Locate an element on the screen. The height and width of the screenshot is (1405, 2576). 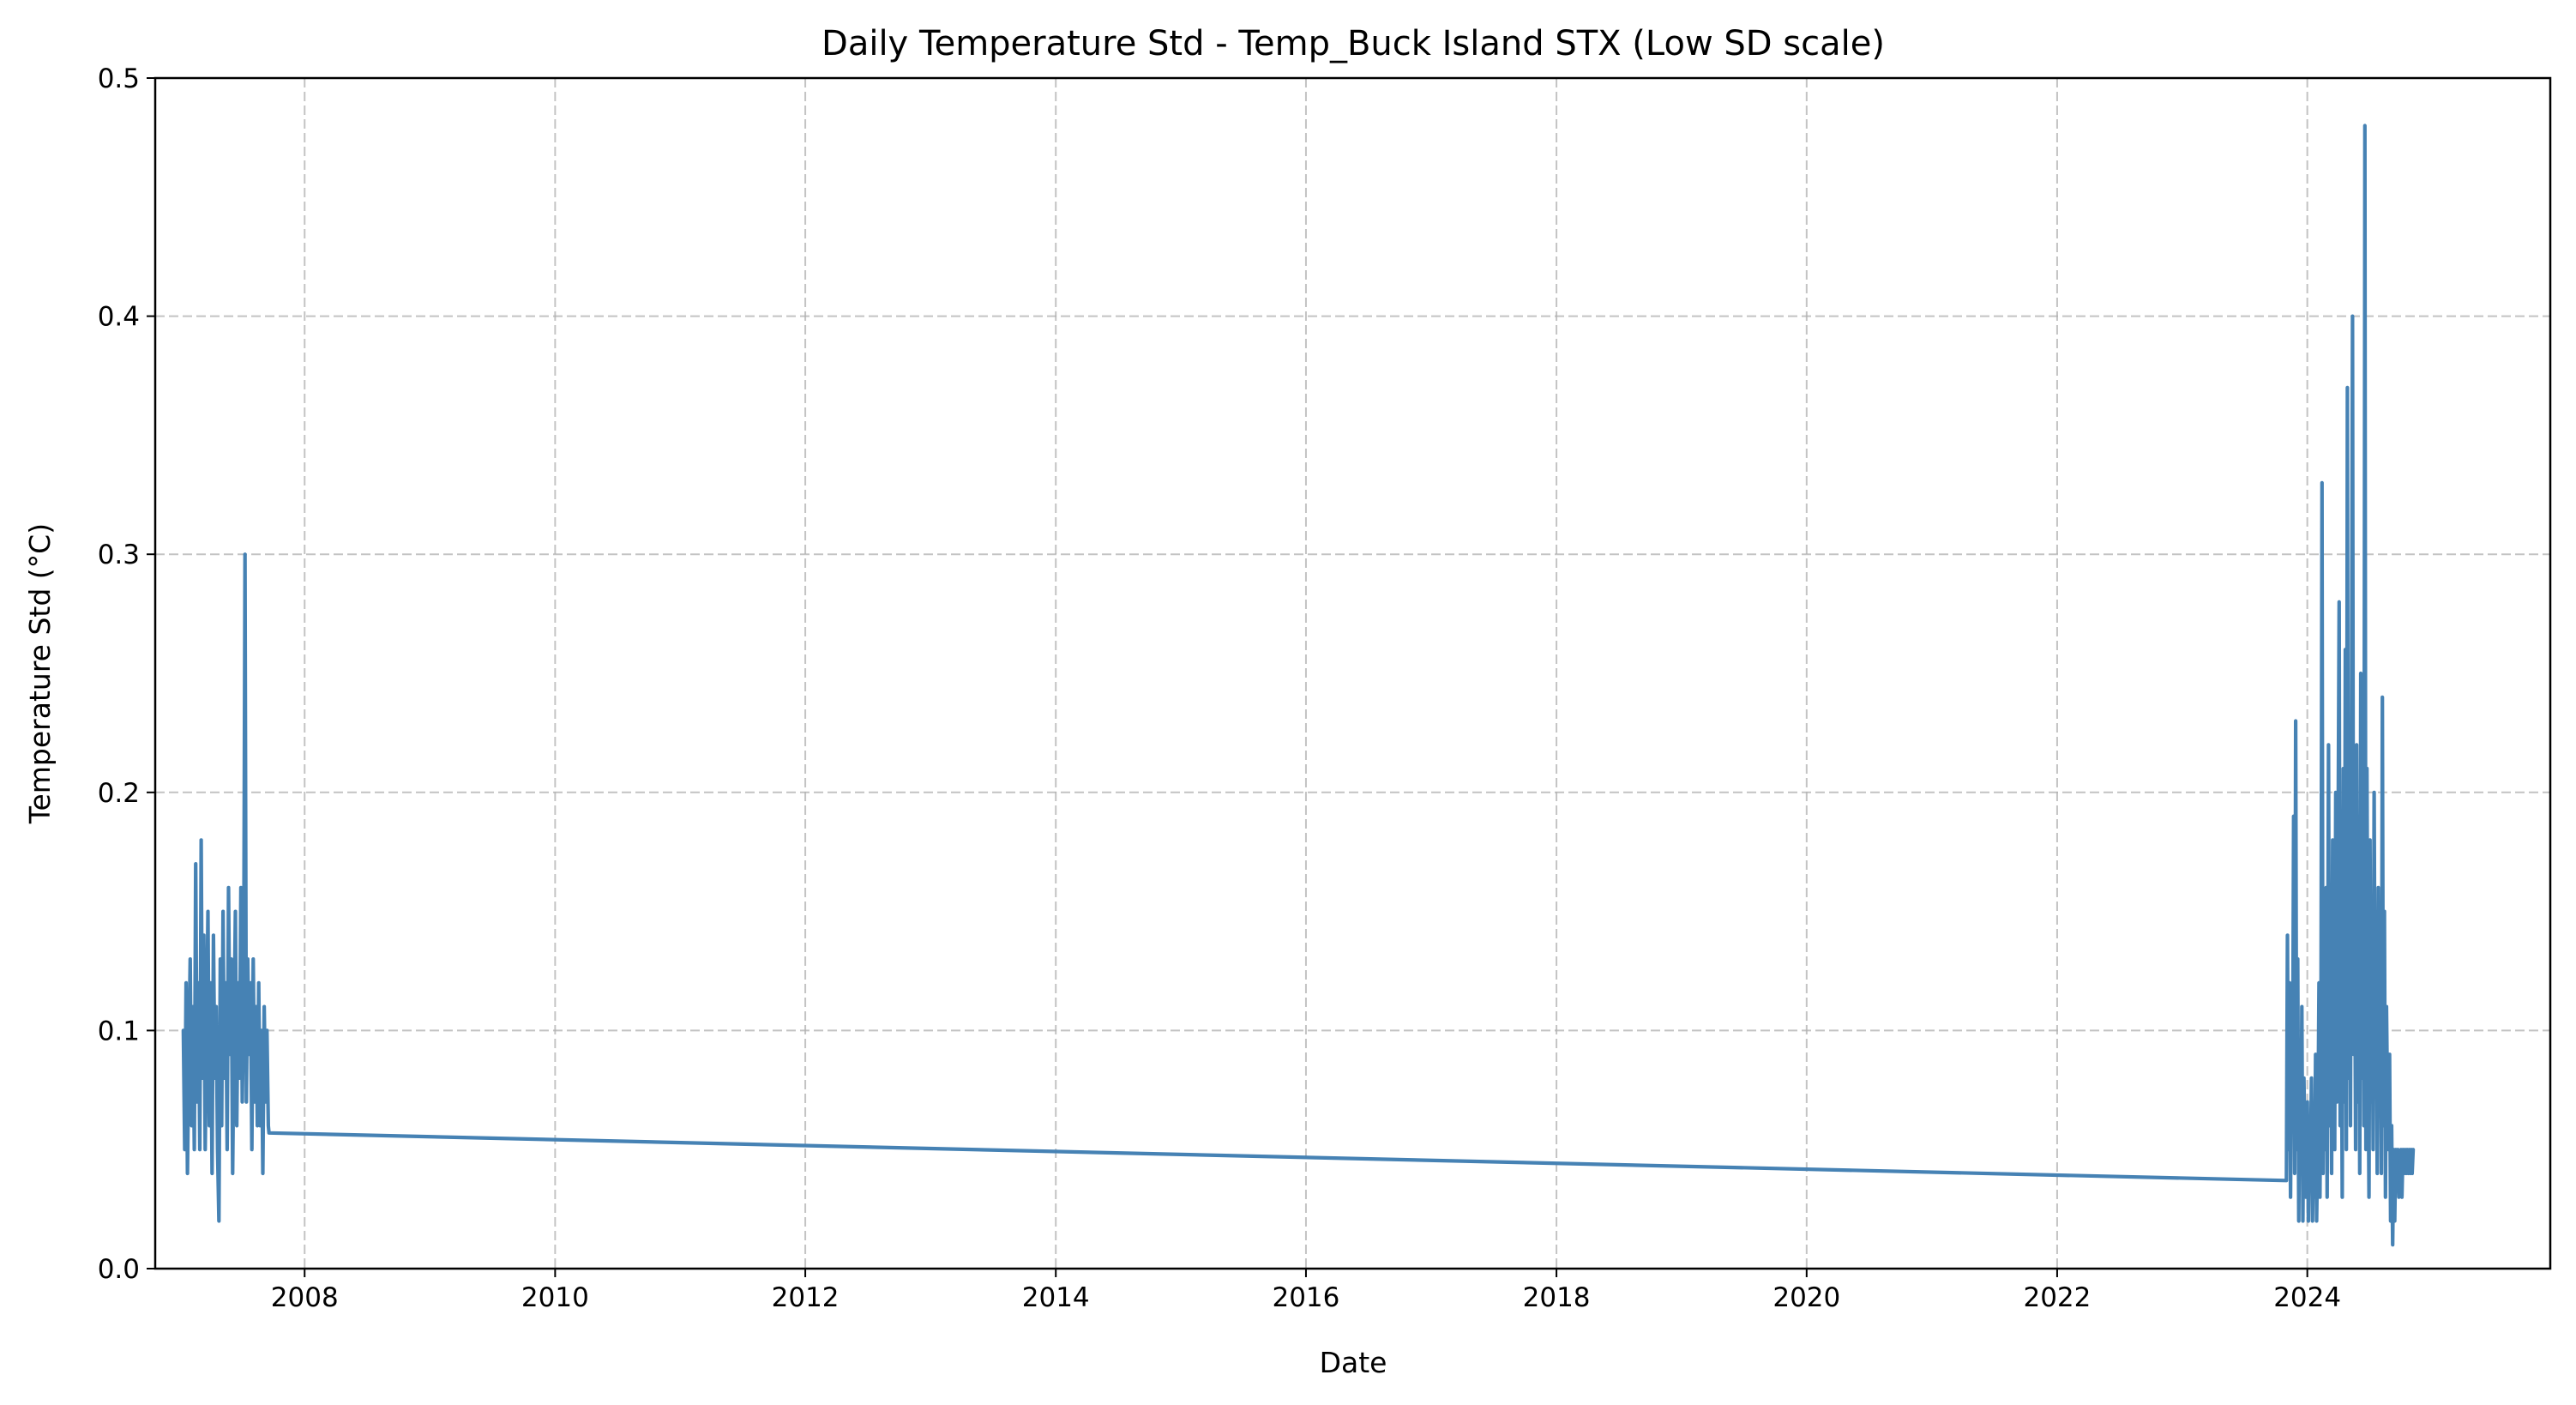
y-axis-title: Temperature Std (°C) is located at coordinates (40, 673).